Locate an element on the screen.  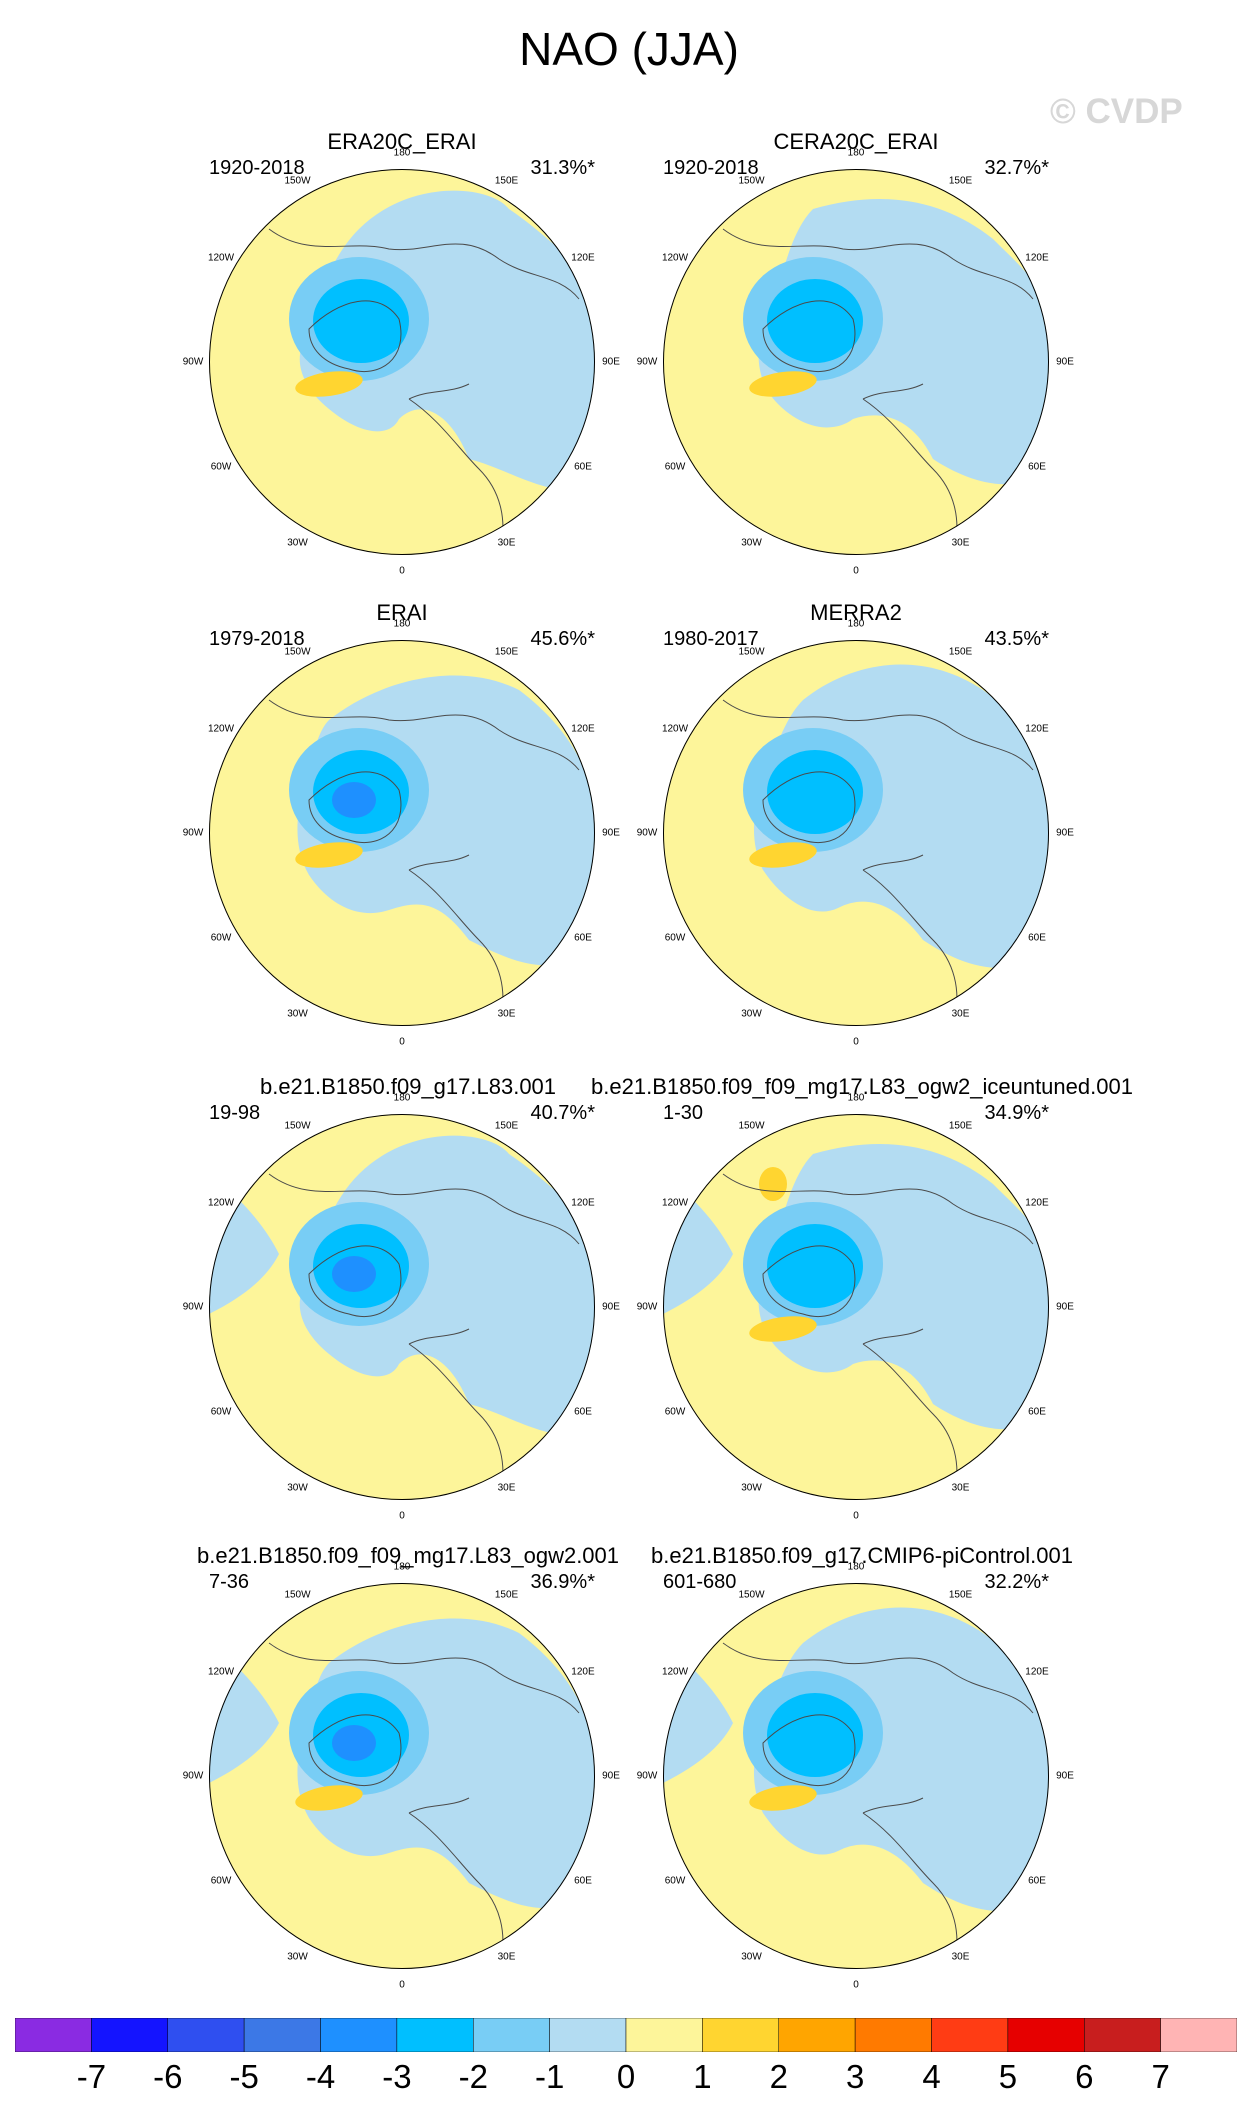
colorbar-tick-label: 1 is located at coordinates (702, 2076).